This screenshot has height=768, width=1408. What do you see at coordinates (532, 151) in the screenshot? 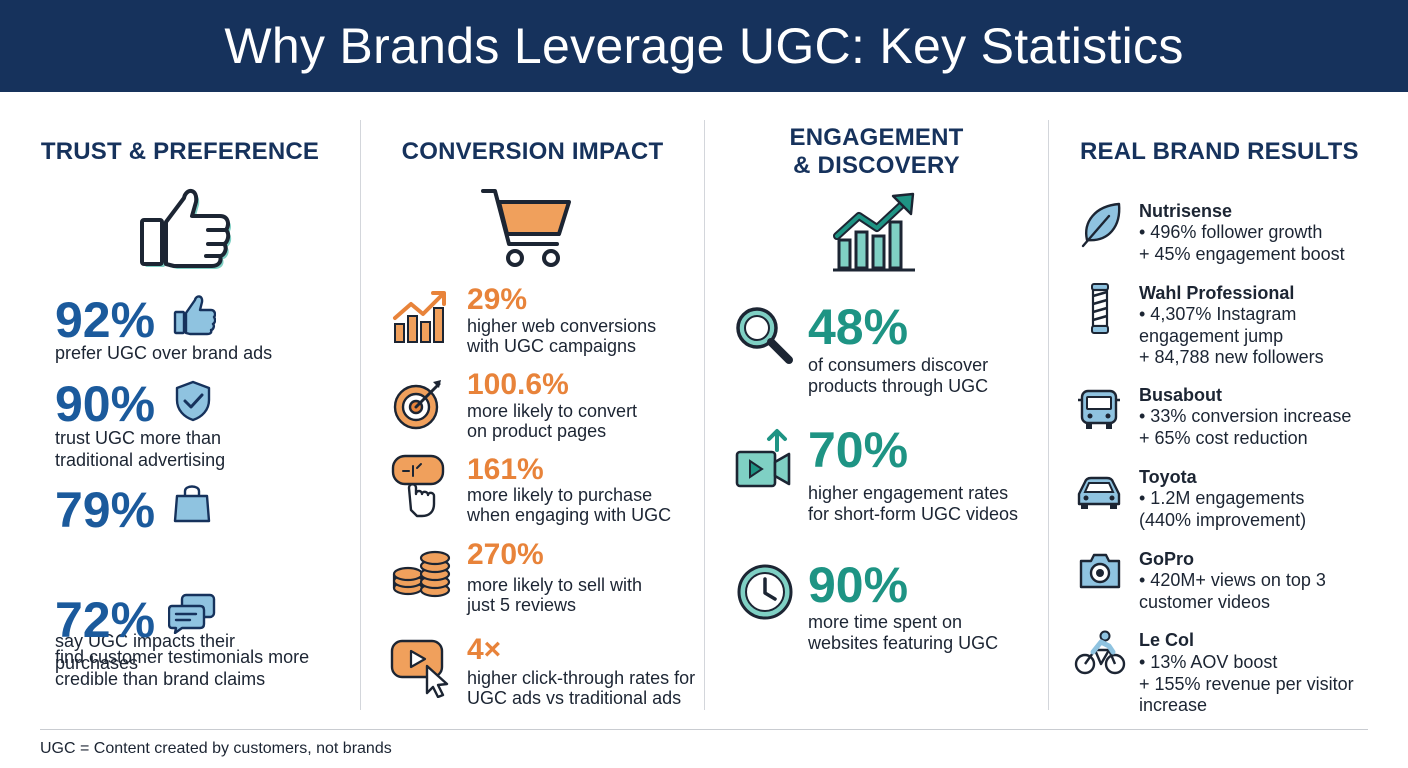
I see `conversion-title: CONVERSION IMPACT` at bounding box center [532, 151].